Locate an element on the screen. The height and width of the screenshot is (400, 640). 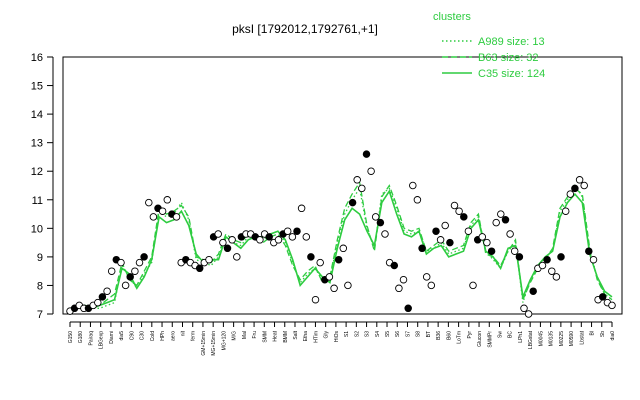
x-tick-label: SMM is located at coordinates (265, 337).